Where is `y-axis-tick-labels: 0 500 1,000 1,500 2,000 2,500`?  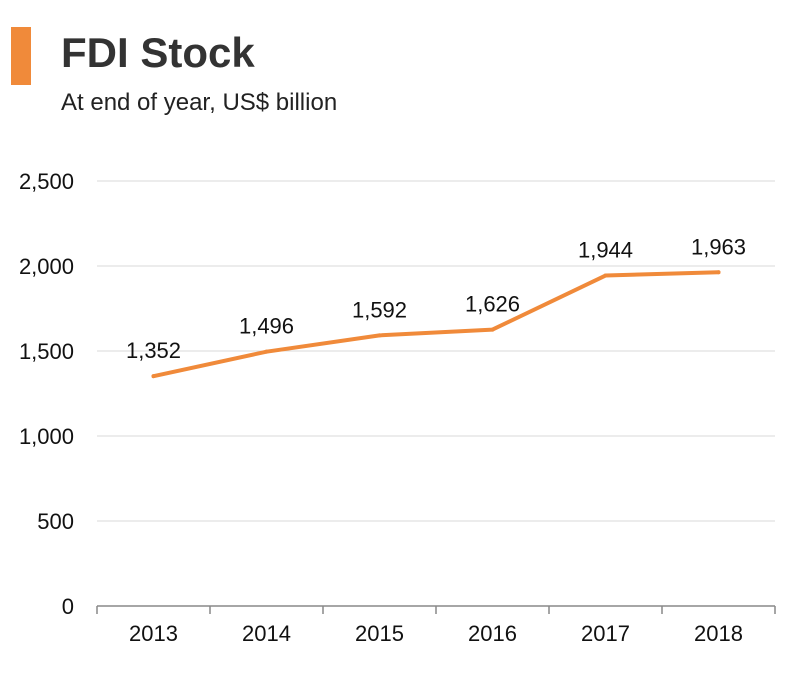
y-axis-tick-labels: 0 500 1,000 1,500 2,000 2,500 is located at coordinates (46, 394).